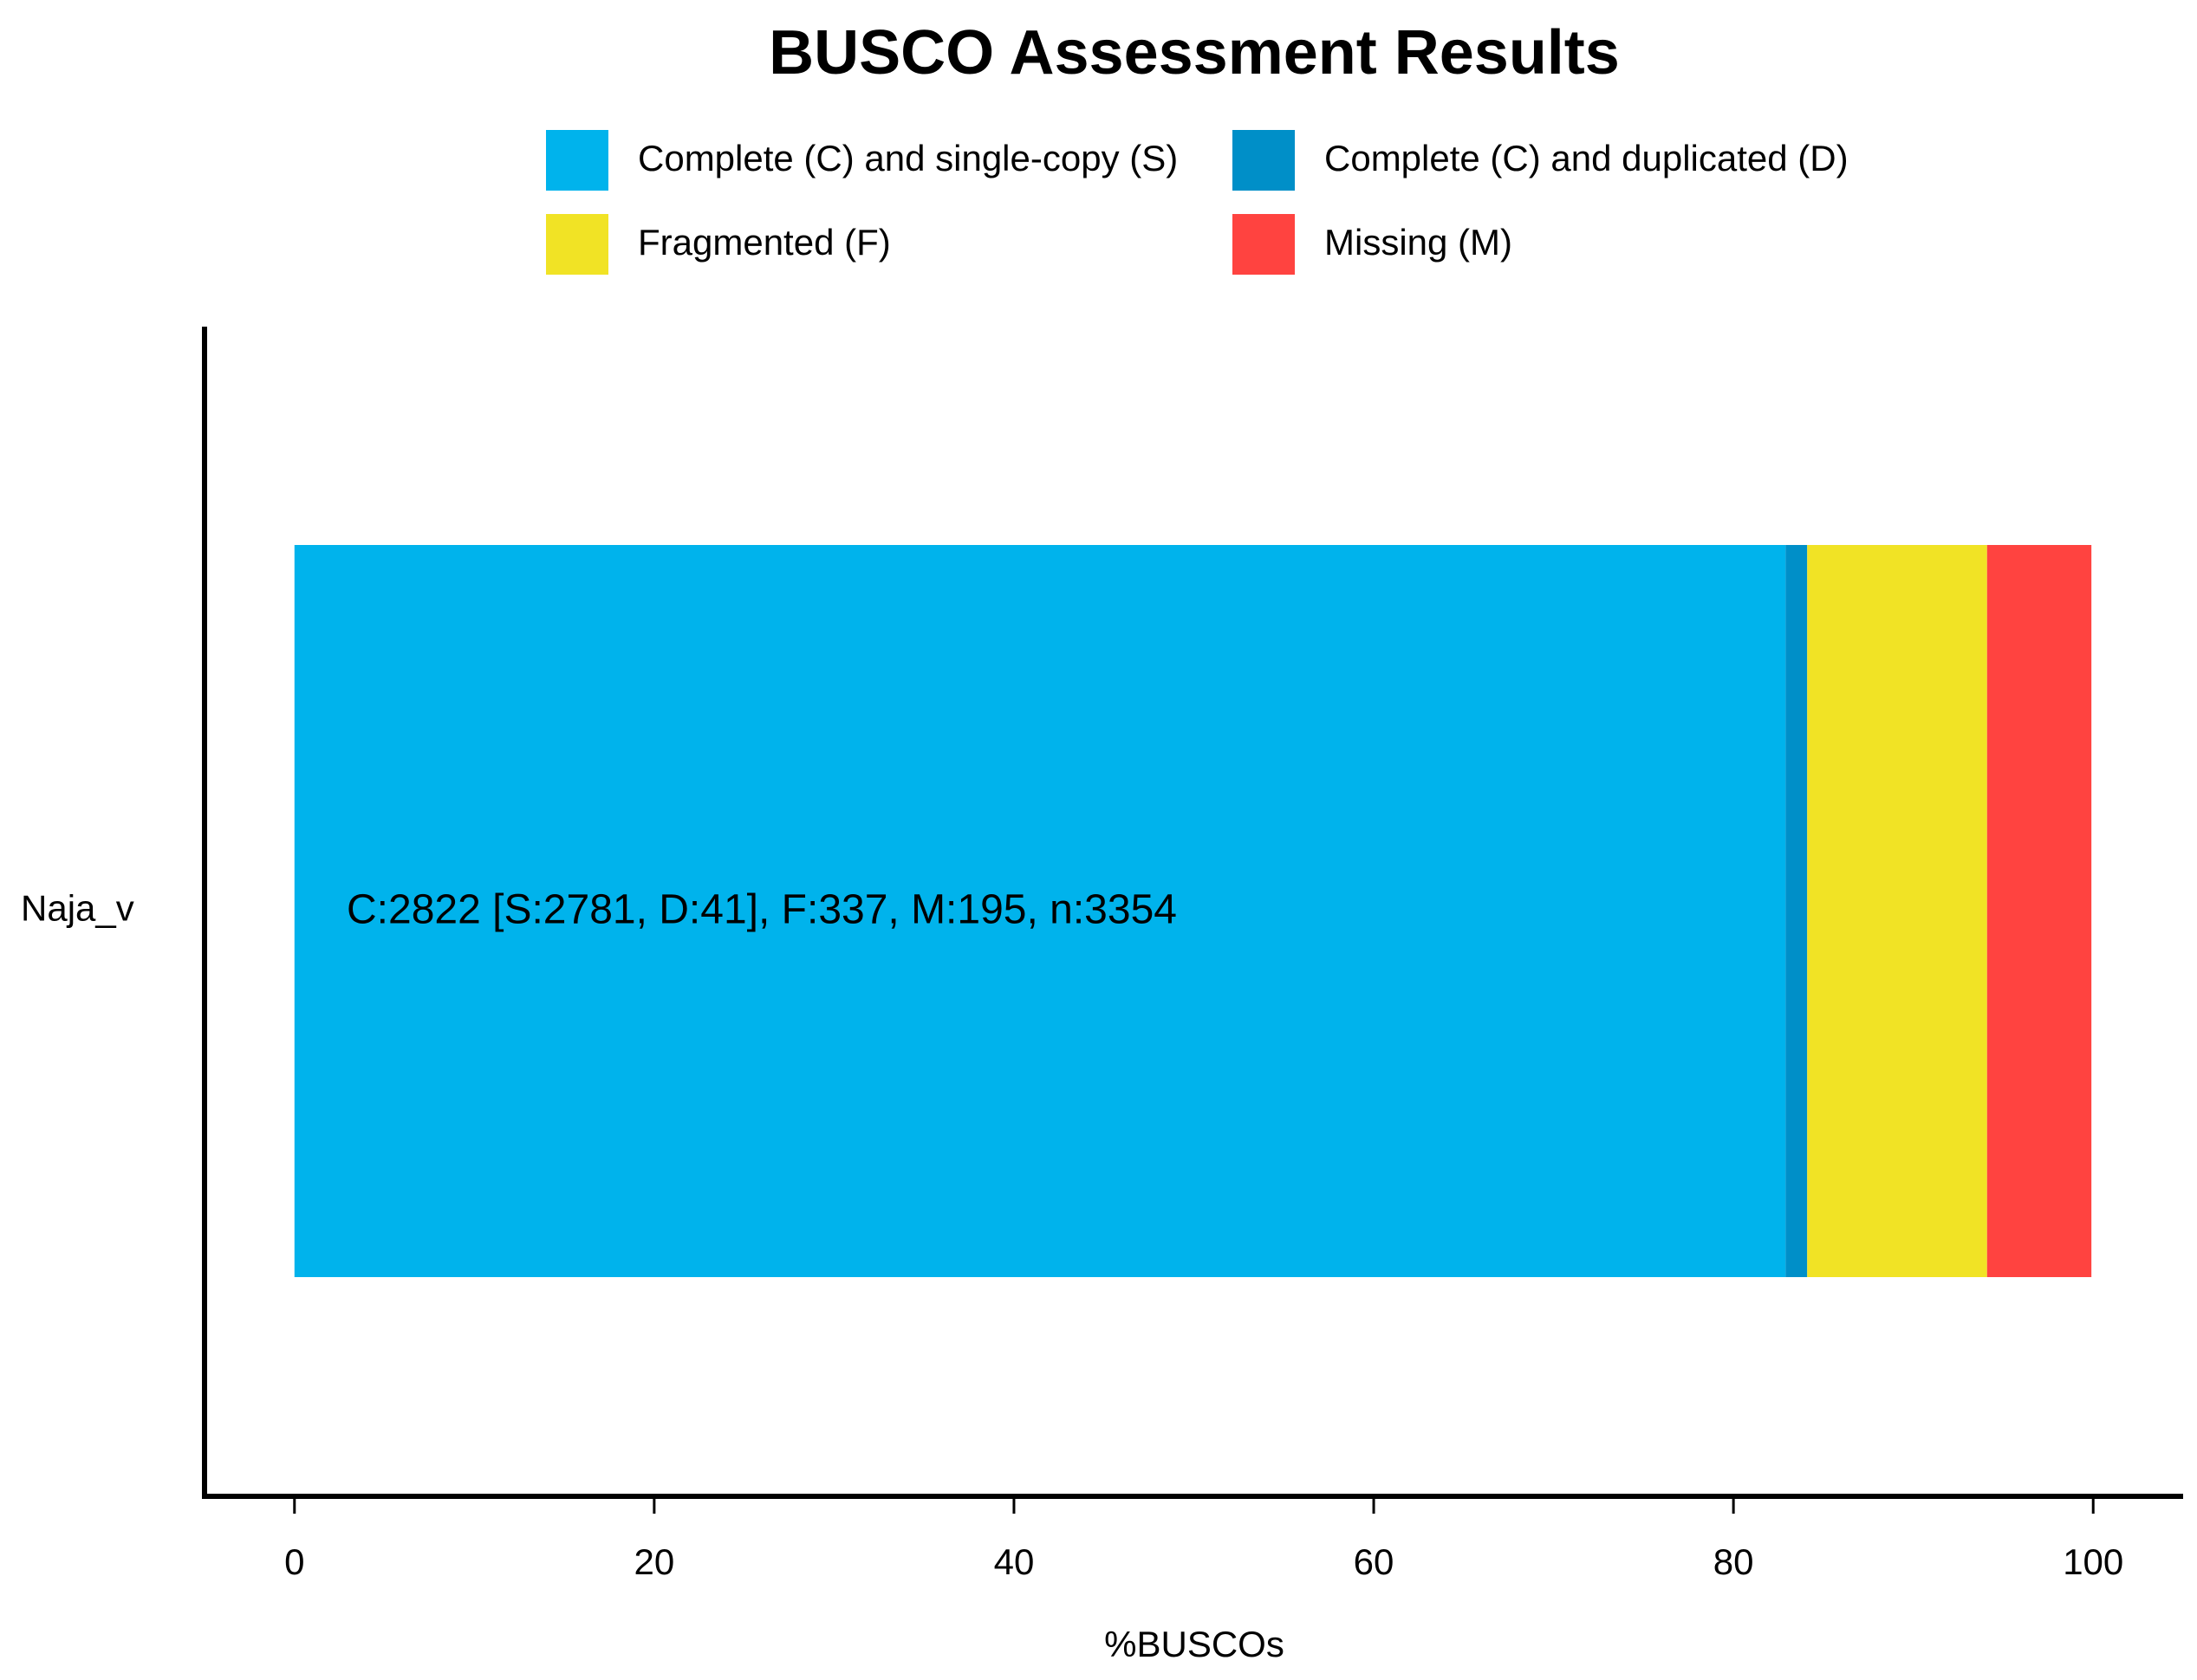  What do you see at coordinates (1014, 1561) in the screenshot?
I see `x-tick-label: 40` at bounding box center [1014, 1561].